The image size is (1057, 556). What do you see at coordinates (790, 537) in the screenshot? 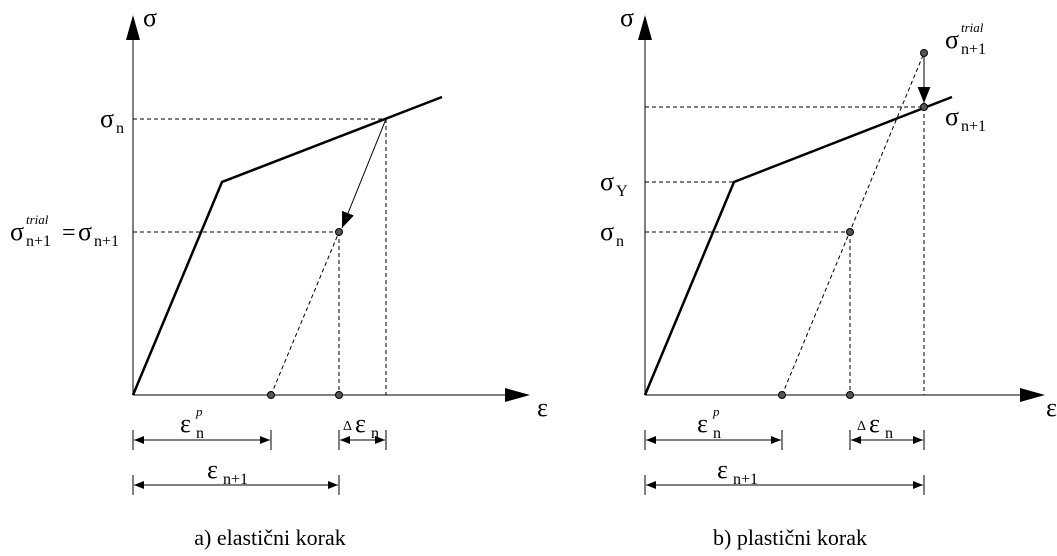
I see `caption: b) plastični korak` at bounding box center [790, 537].